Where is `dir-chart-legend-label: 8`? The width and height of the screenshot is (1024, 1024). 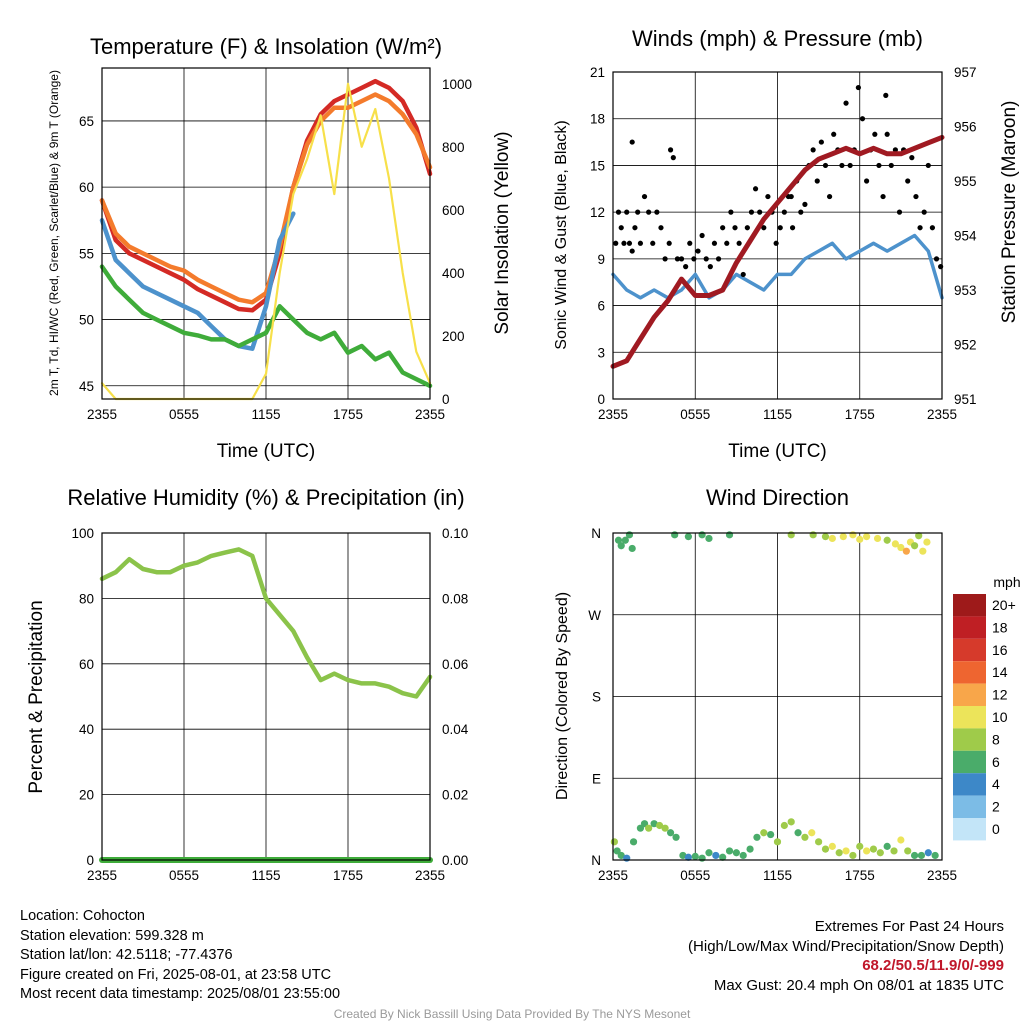 dir-chart-legend-label: 8 is located at coordinates (996, 739).